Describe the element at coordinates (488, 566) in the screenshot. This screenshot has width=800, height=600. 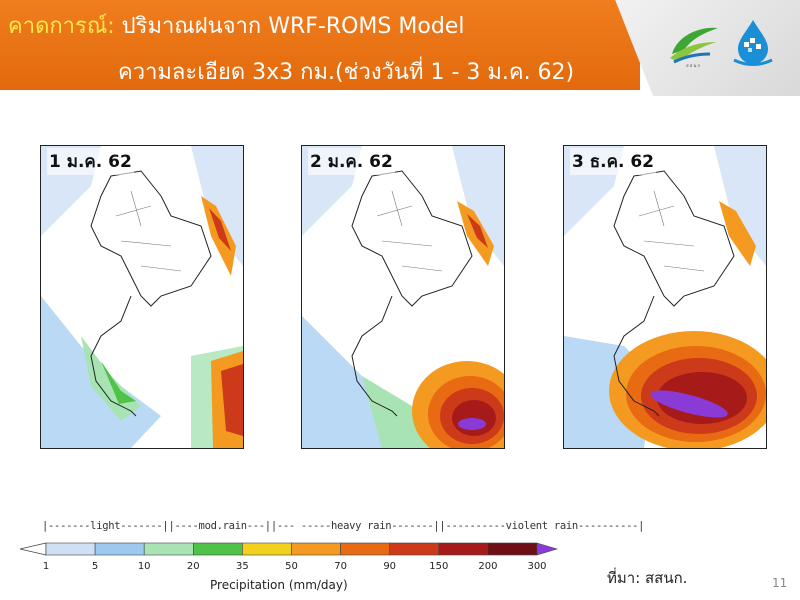
I see `colorbar-tick-label: 200` at that location.